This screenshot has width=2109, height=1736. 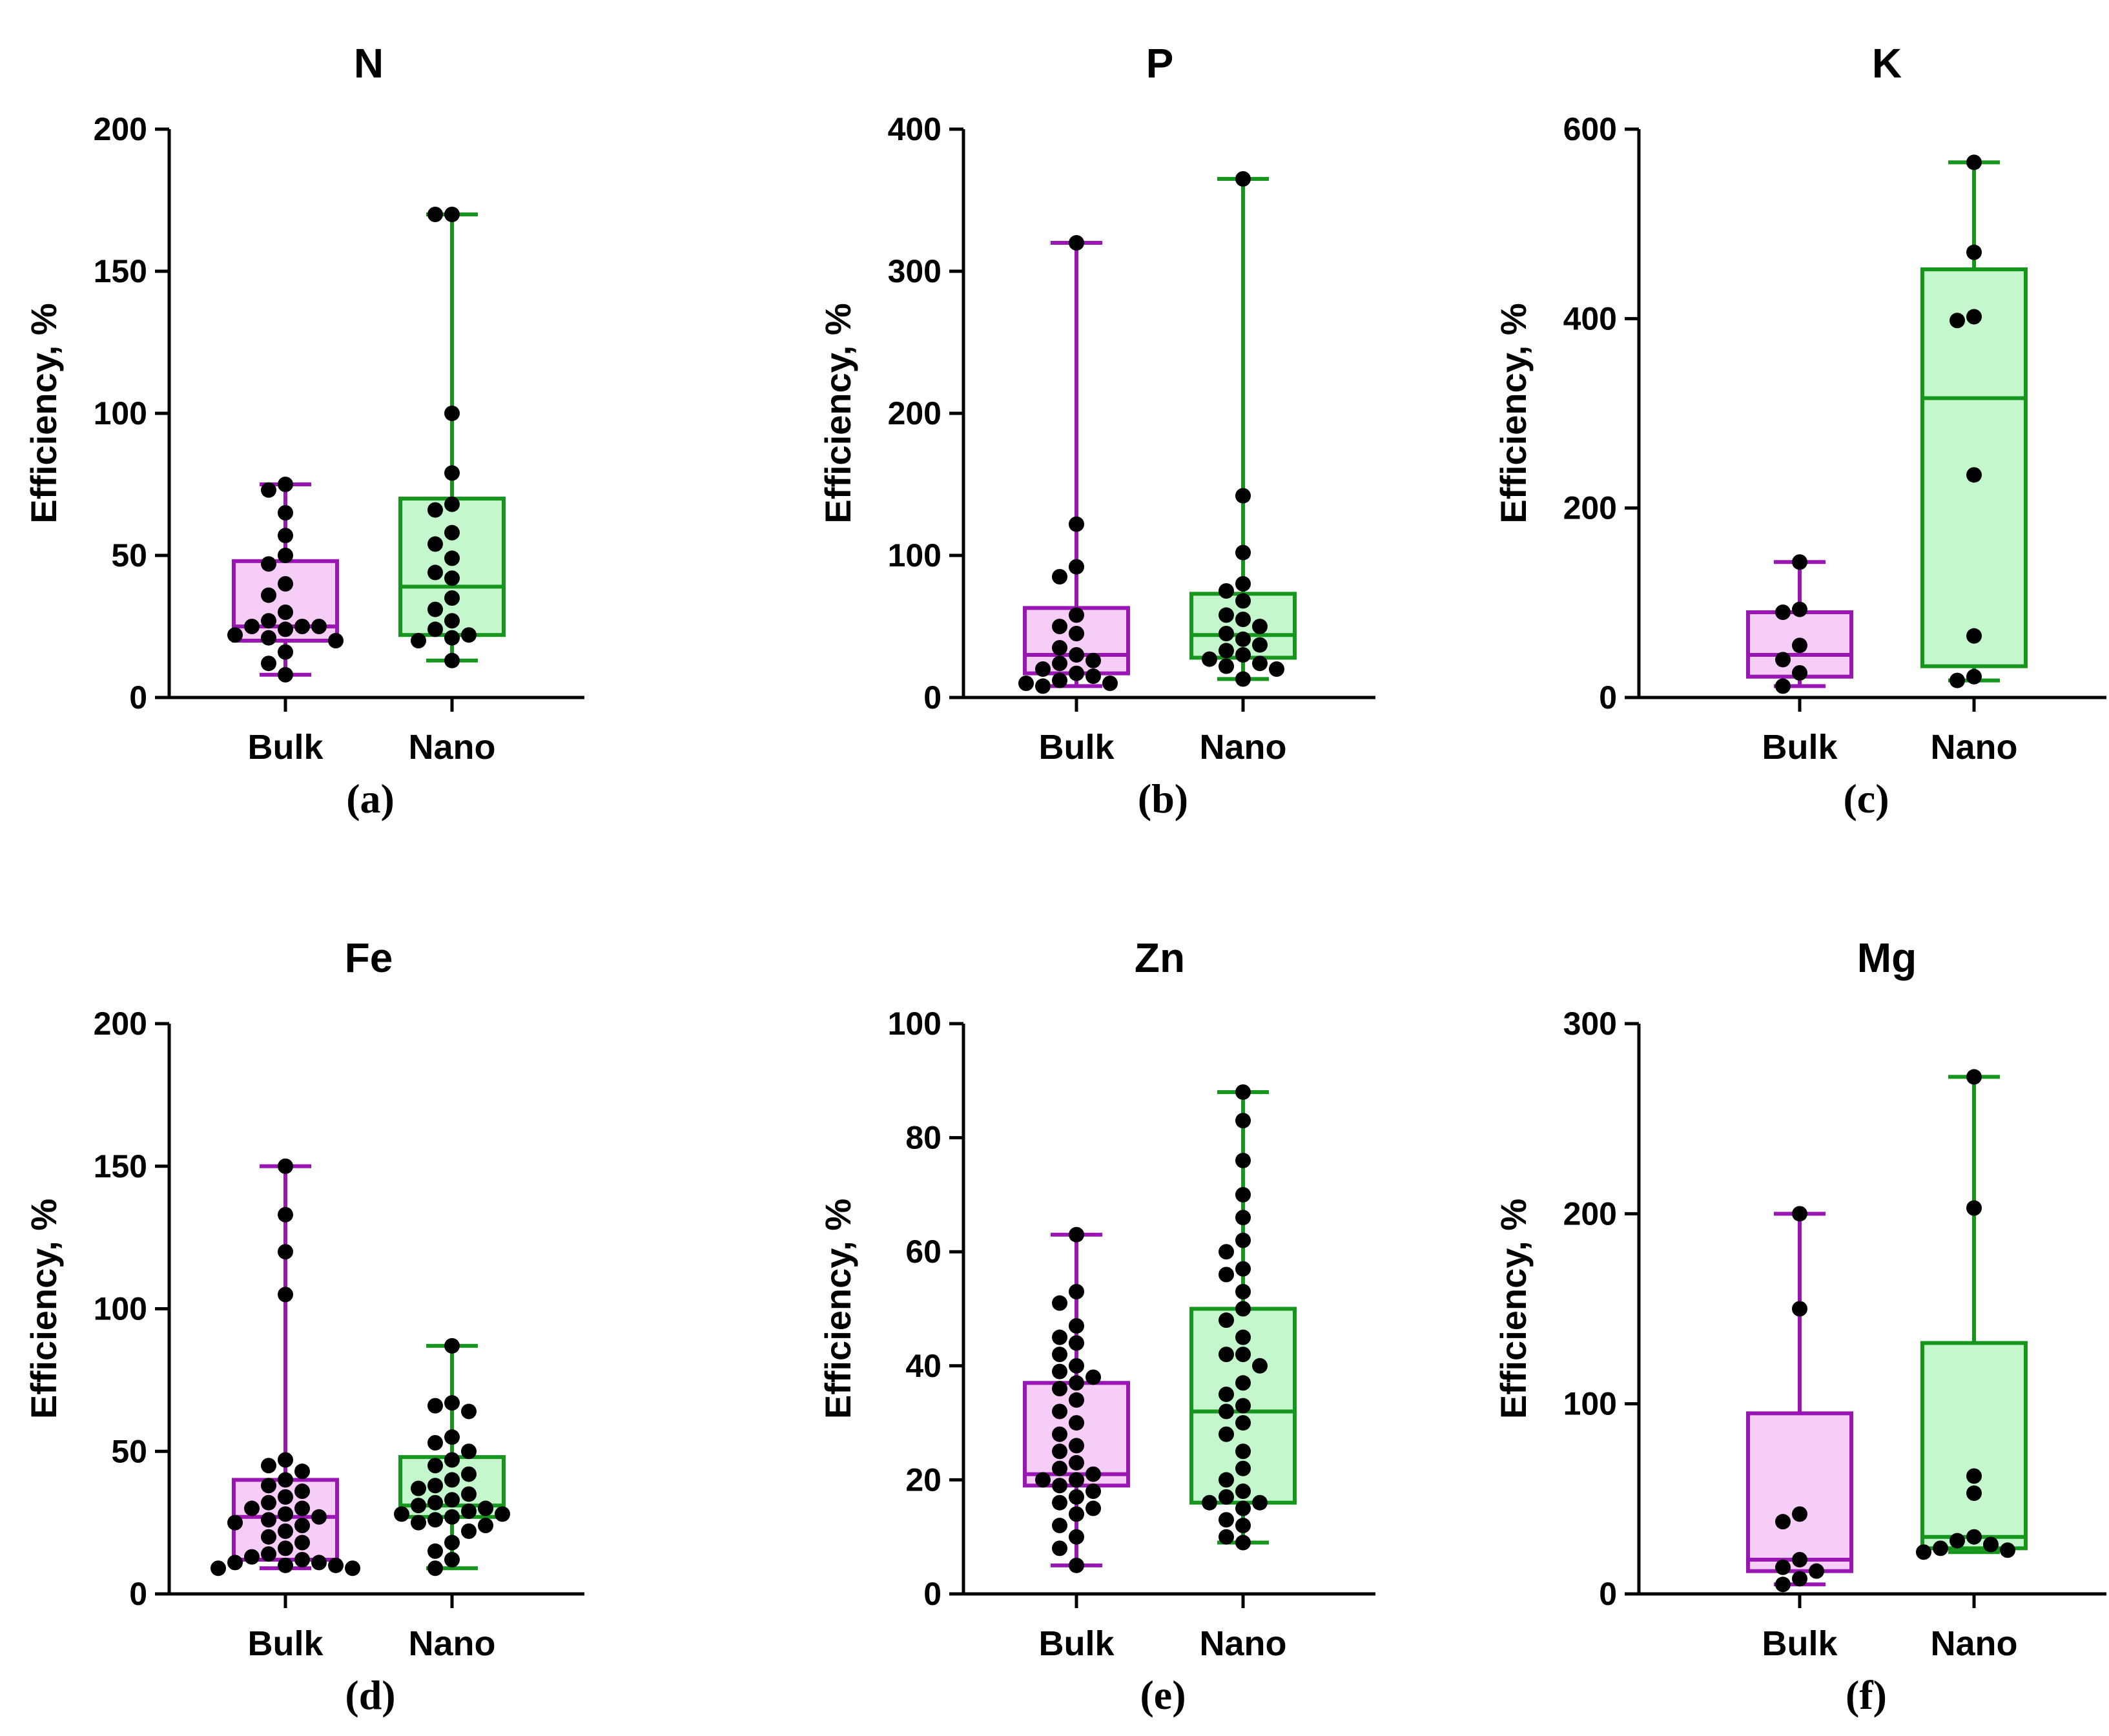 What do you see at coordinates (120, 129) in the screenshot?
I see `y-tick-label: 200` at bounding box center [120, 129].